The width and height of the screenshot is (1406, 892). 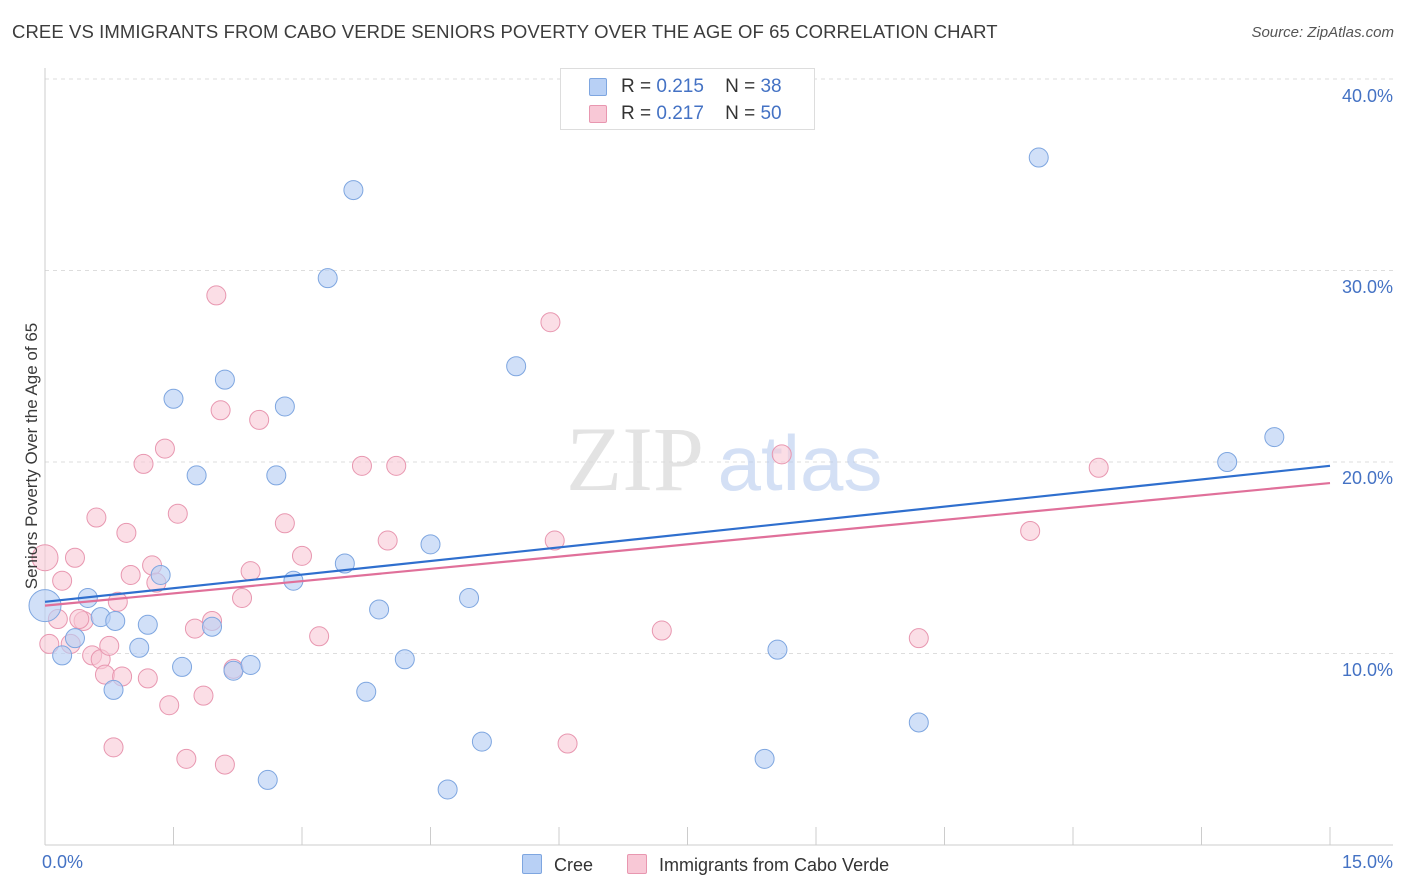 I want to click on watermark-zip: ZIP, so click(x=635, y=459).